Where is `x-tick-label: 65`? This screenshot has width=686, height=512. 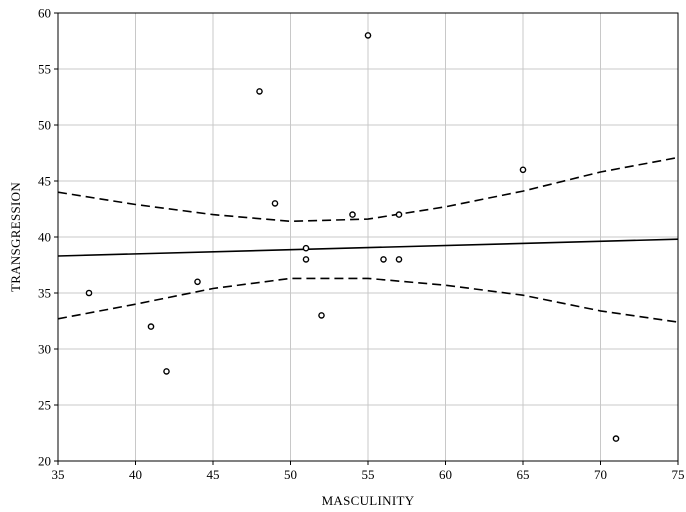
x-tick-label: 65 is located at coordinates (523, 474).